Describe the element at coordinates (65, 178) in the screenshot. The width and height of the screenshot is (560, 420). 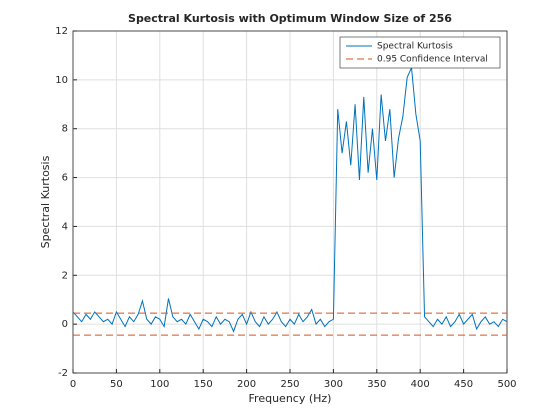
I see `y-tick-label: 6` at that location.